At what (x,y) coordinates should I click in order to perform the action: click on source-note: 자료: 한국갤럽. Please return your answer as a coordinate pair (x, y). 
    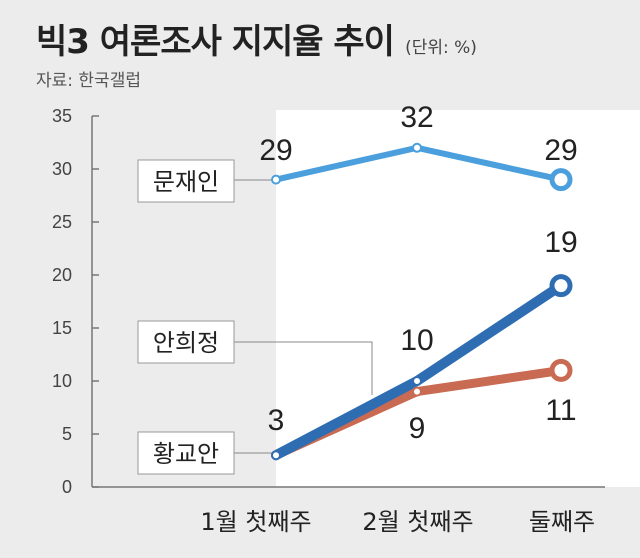
    Looking at the image, I should click on (88, 81).